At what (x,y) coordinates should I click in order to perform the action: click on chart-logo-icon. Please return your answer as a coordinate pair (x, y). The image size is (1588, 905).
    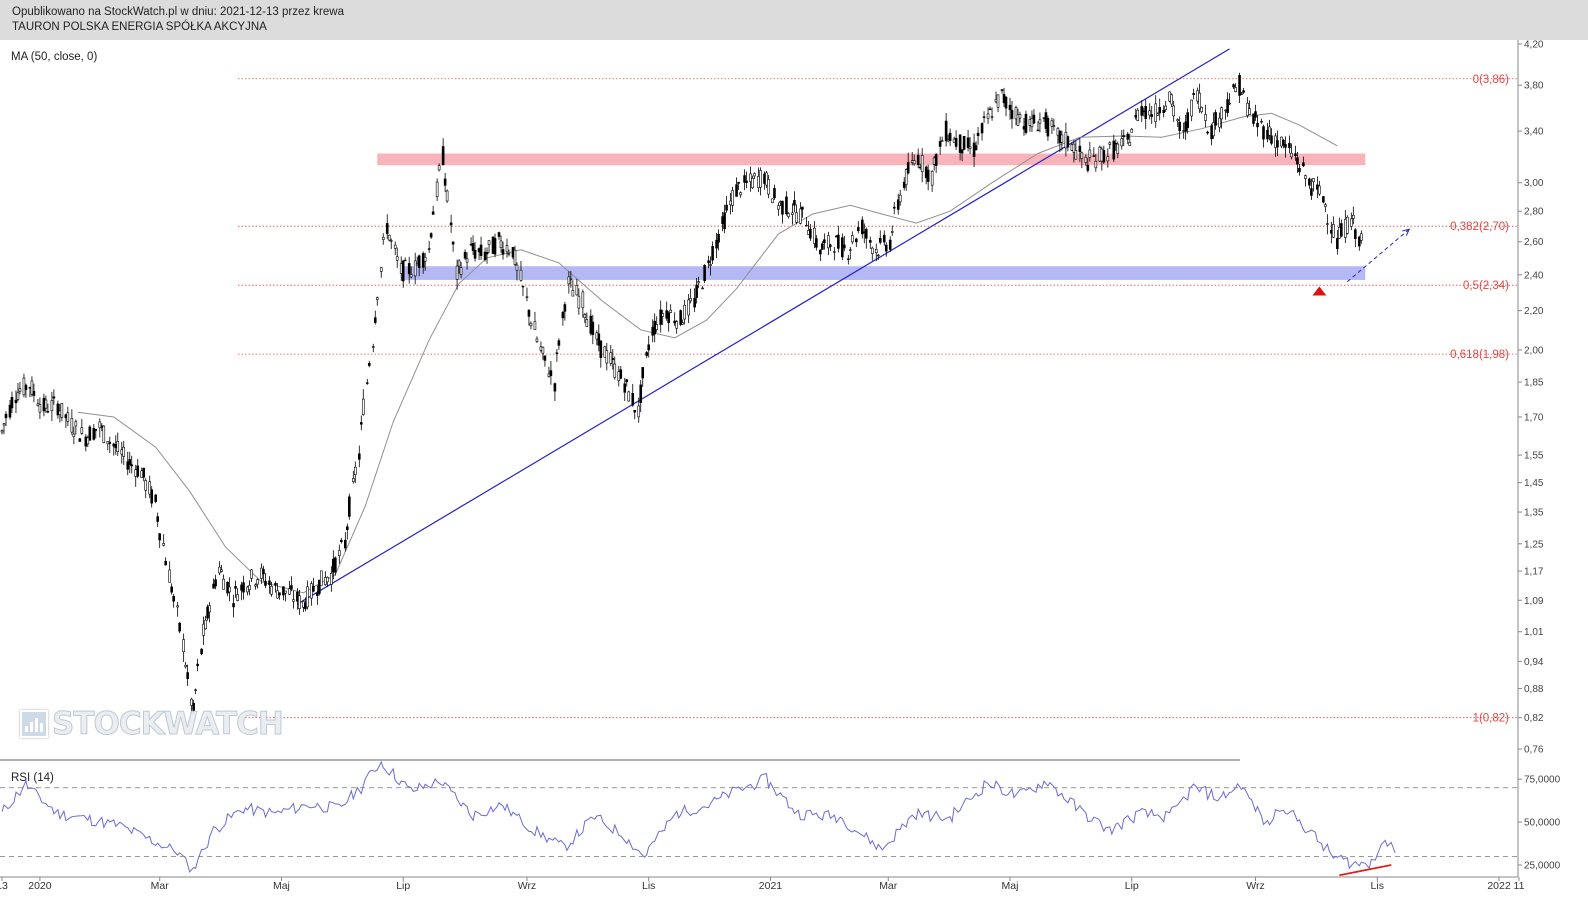
    Looking at the image, I should click on (34, 724).